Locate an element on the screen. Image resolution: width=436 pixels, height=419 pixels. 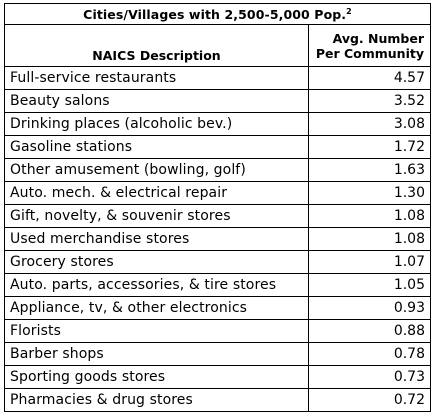
header-avg-number: Avg. Number Per Community is located at coordinates (369, 45).